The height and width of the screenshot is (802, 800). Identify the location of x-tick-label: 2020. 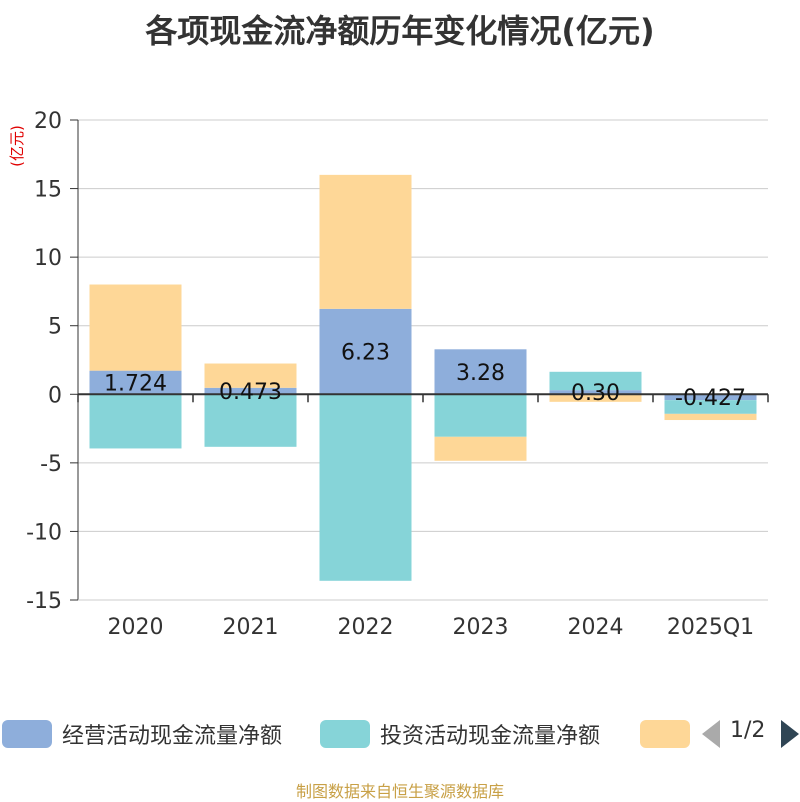
(136, 627).